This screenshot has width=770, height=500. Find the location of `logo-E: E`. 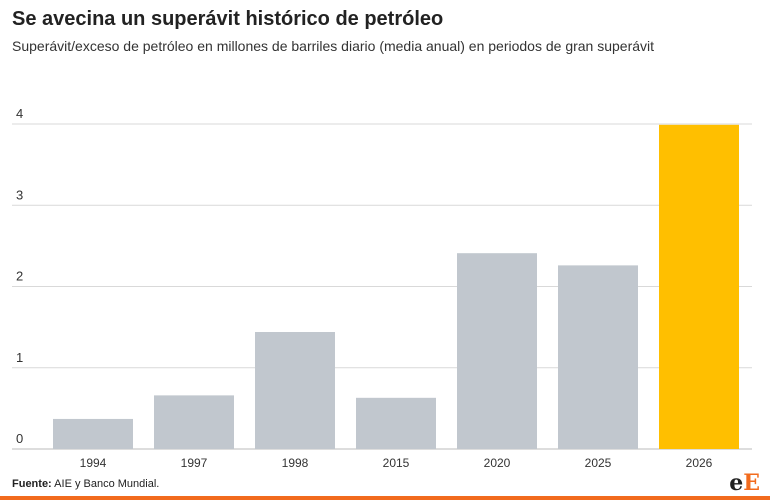

logo-E: E is located at coordinates (751, 483).